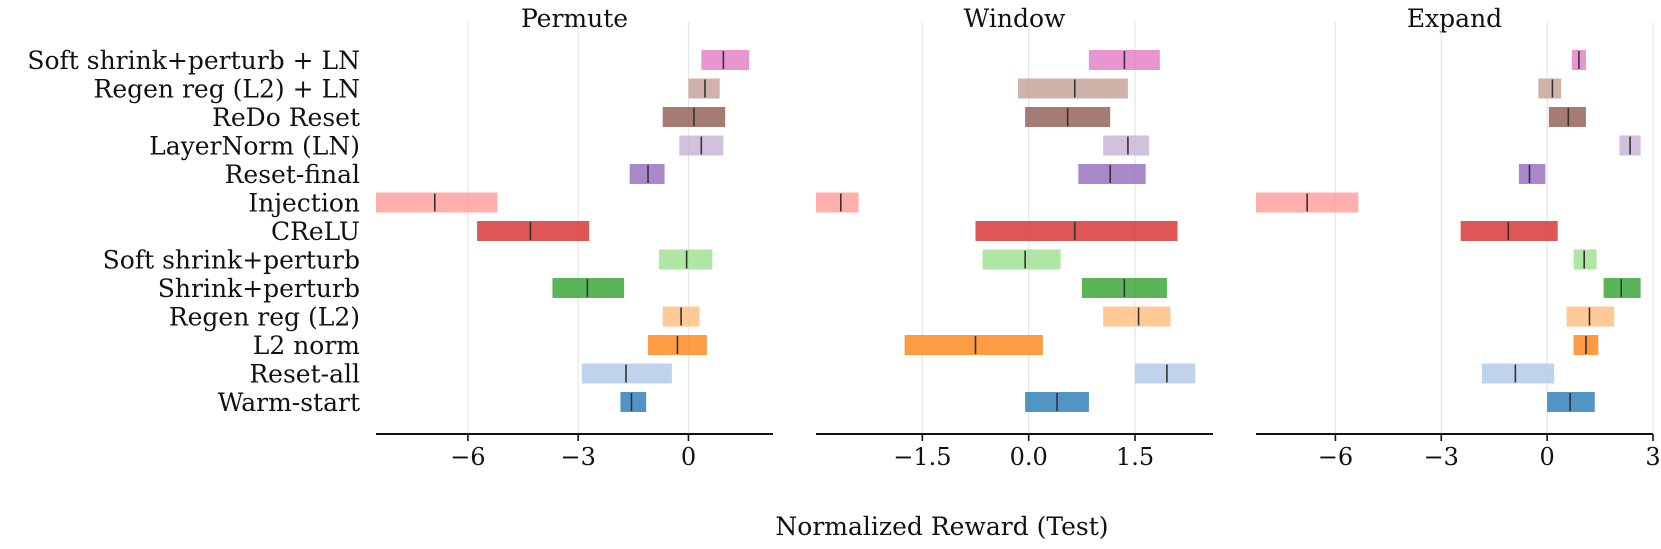 This screenshot has width=1661, height=549. Describe the element at coordinates (289, 402) in the screenshot. I see `row-label: Warm-start` at that location.